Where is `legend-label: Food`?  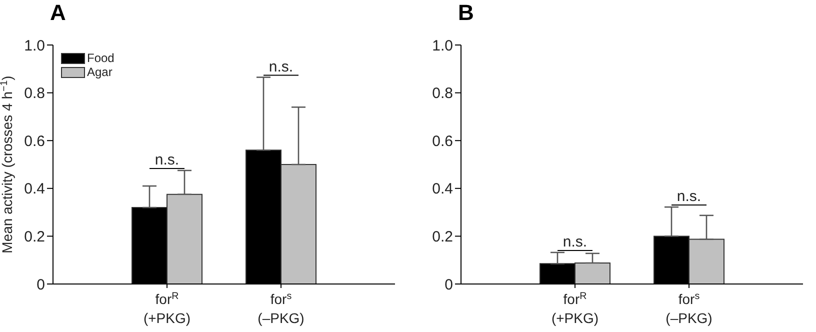 legend-label: Food is located at coordinates (100, 58).